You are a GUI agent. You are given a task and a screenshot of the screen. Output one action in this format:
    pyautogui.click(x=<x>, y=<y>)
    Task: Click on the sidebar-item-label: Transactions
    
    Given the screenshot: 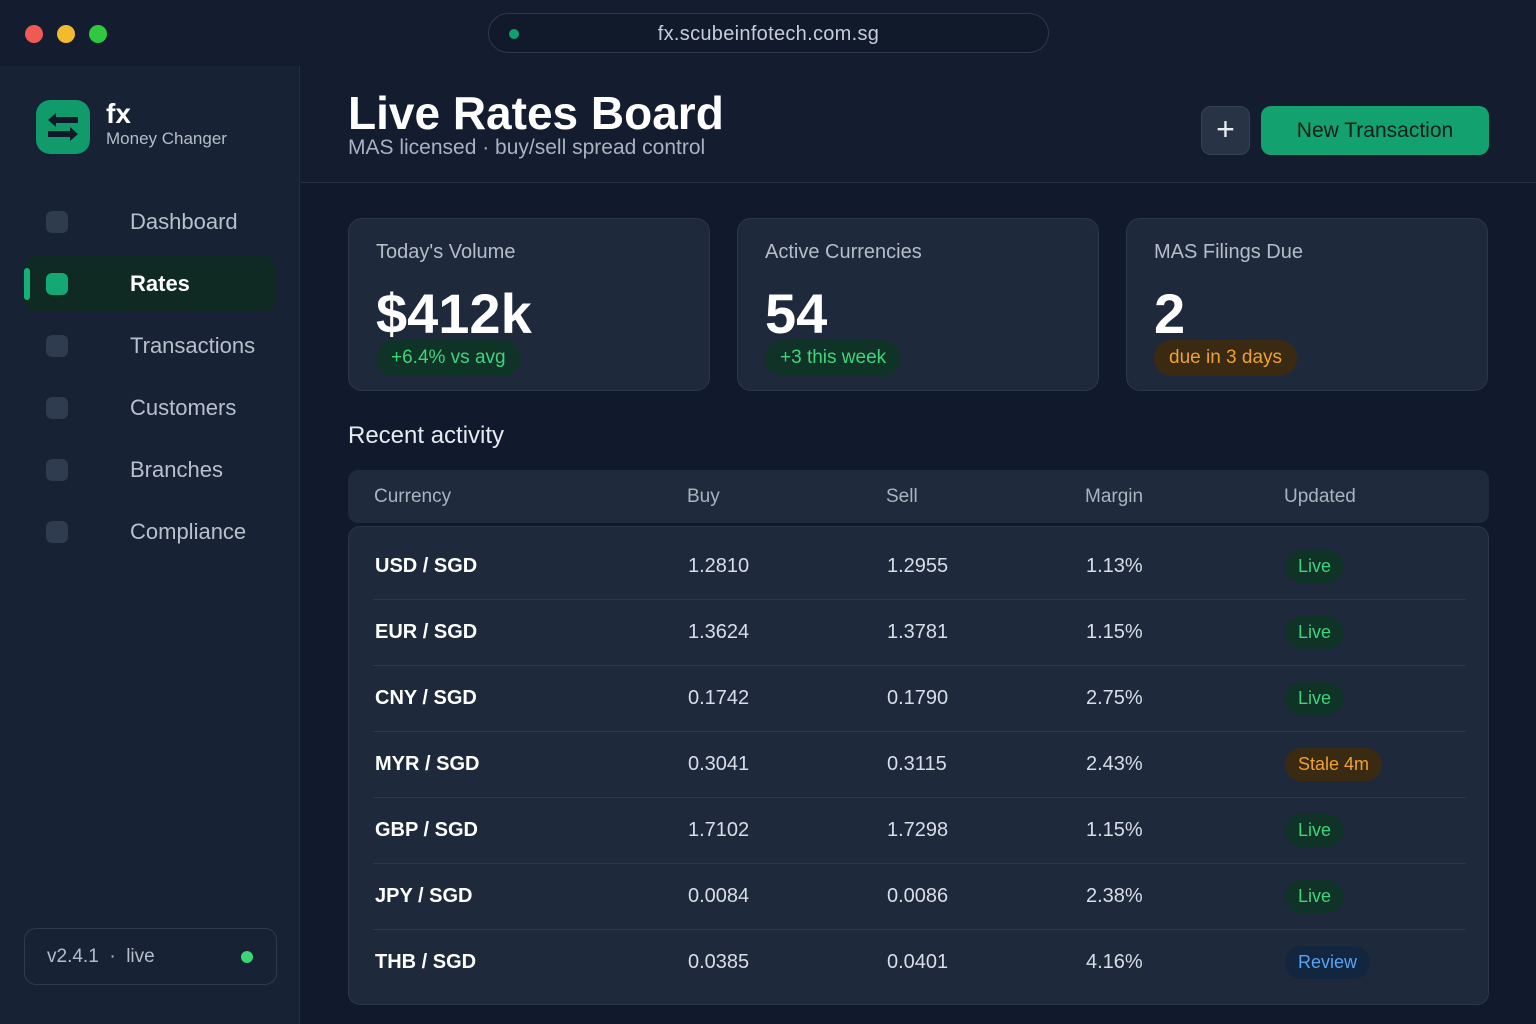 What is the action you would take?
    pyautogui.click(x=193, y=345)
    